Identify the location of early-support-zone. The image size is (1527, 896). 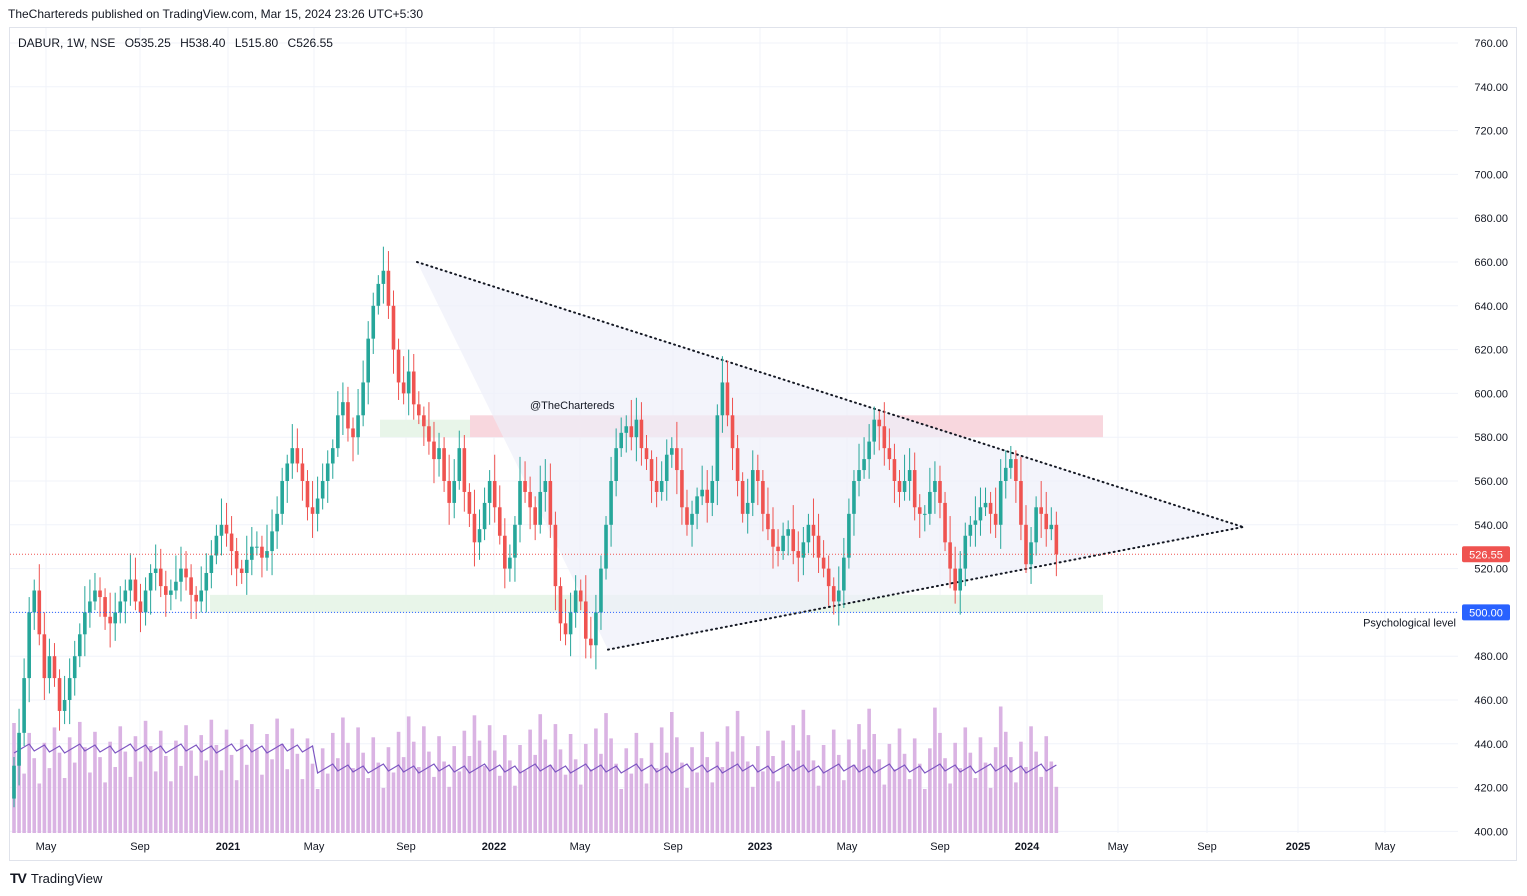
(425, 428).